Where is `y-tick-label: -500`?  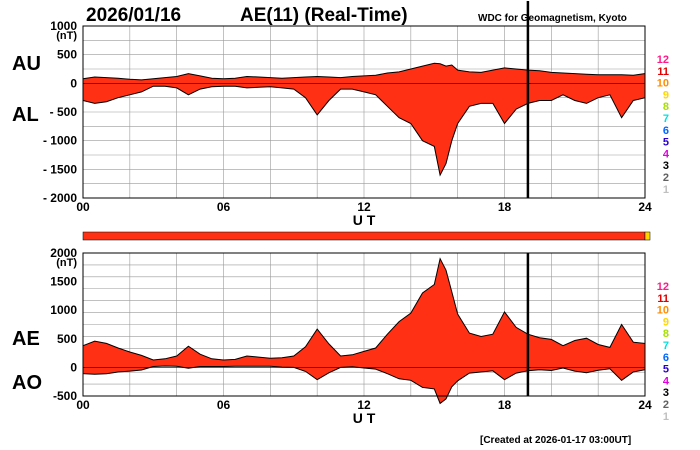 y-tick-label: -500 is located at coordinates (65, 396).